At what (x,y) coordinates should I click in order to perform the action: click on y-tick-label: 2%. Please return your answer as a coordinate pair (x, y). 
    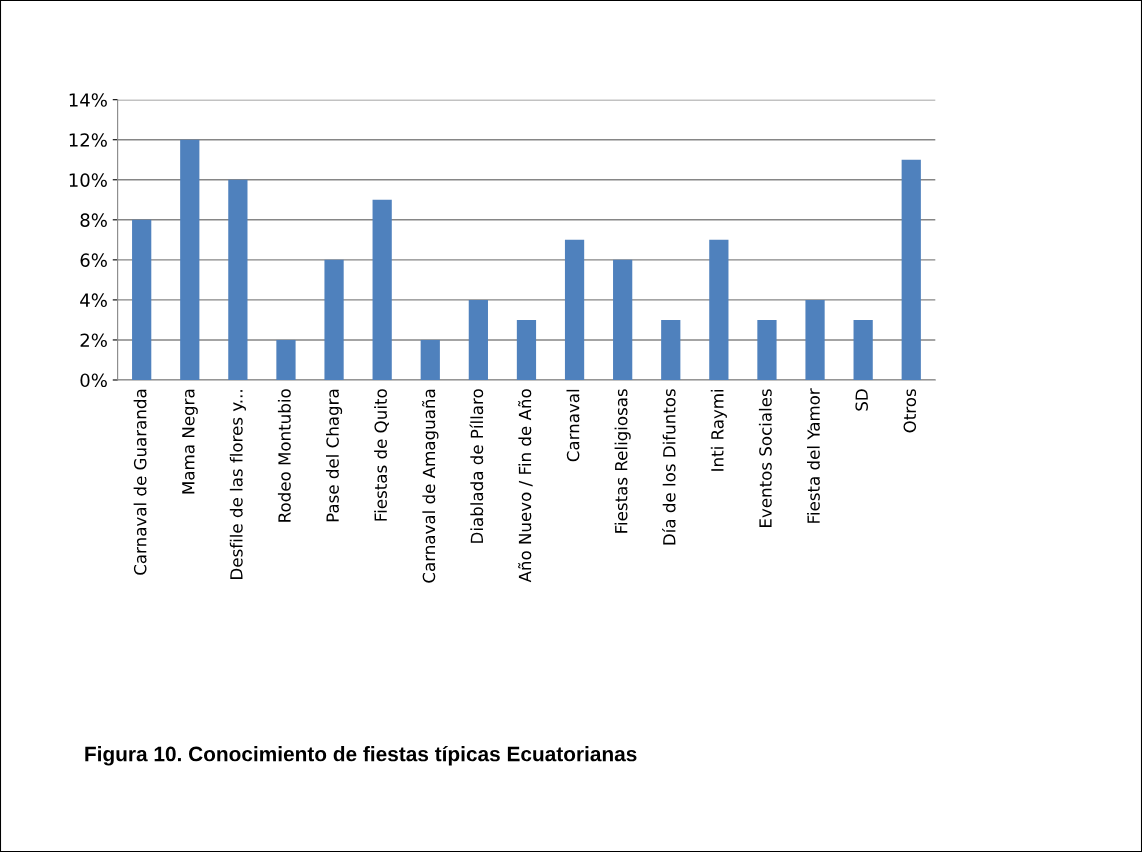
    Looking at the image, I should click on (93, 340).